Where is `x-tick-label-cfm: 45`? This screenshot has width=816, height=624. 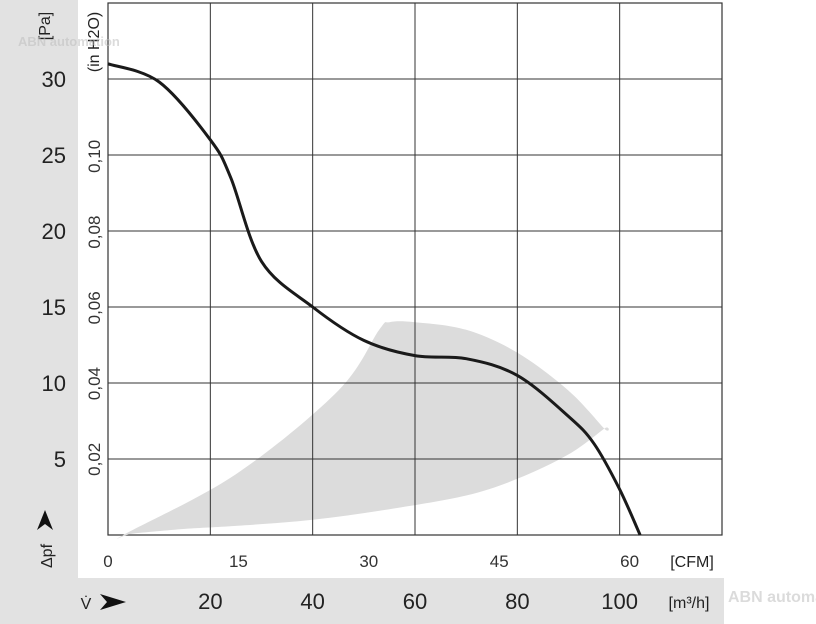
x-tick-label-cfm: 45 is located at coordinates (499, 561).